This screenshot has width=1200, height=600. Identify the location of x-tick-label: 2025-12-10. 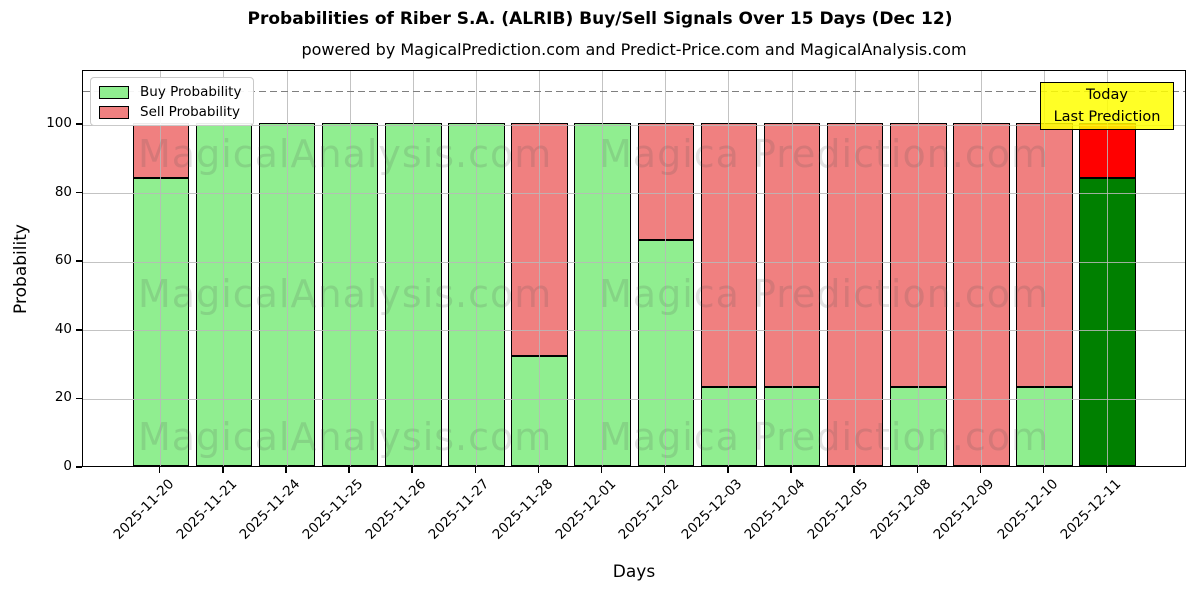
(1027, 509).